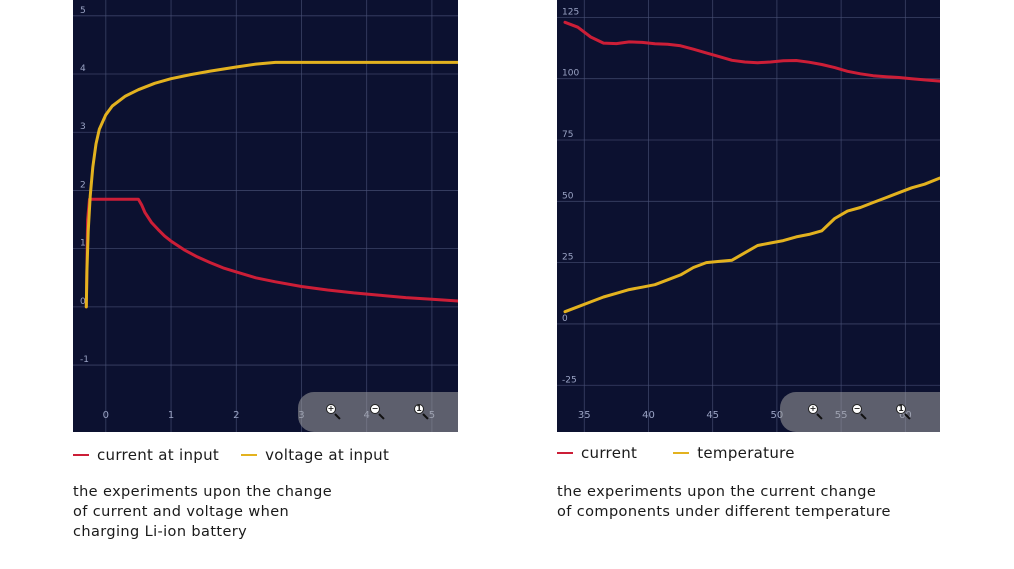  I want to click on y-tick-label: 100, so click(570, 74).